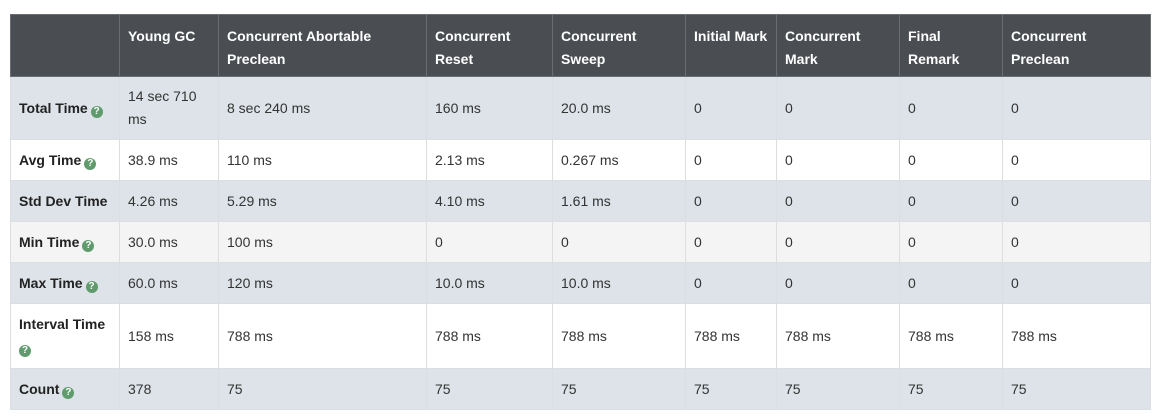 The height and width of the screenshot is (419, 1161). I want to click on header-initial-mark: Initial Mark, so click(731, 45).